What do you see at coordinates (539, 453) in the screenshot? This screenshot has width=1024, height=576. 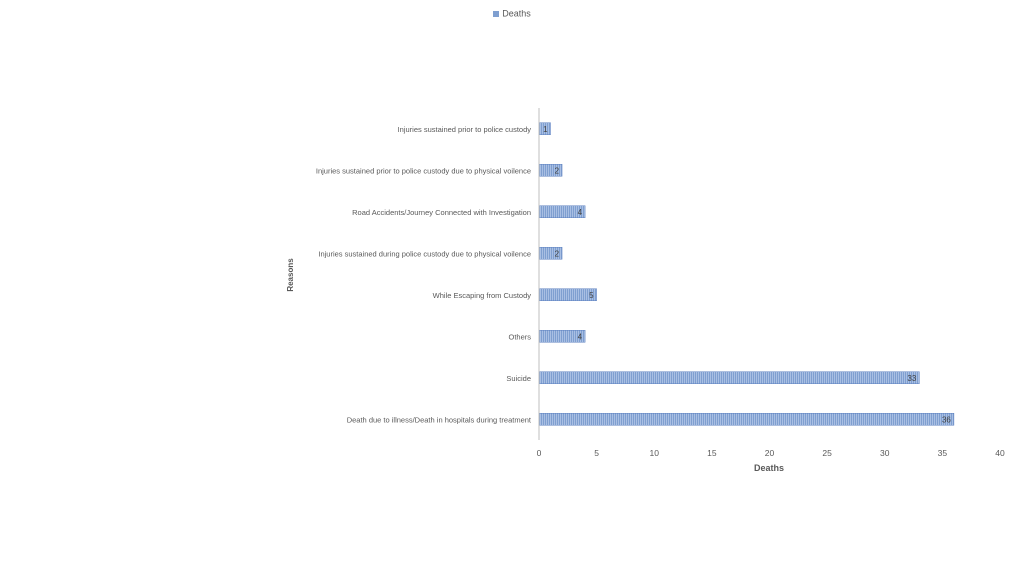 I see `x-tick-label-0: 0` at bounding box center [539, 453].